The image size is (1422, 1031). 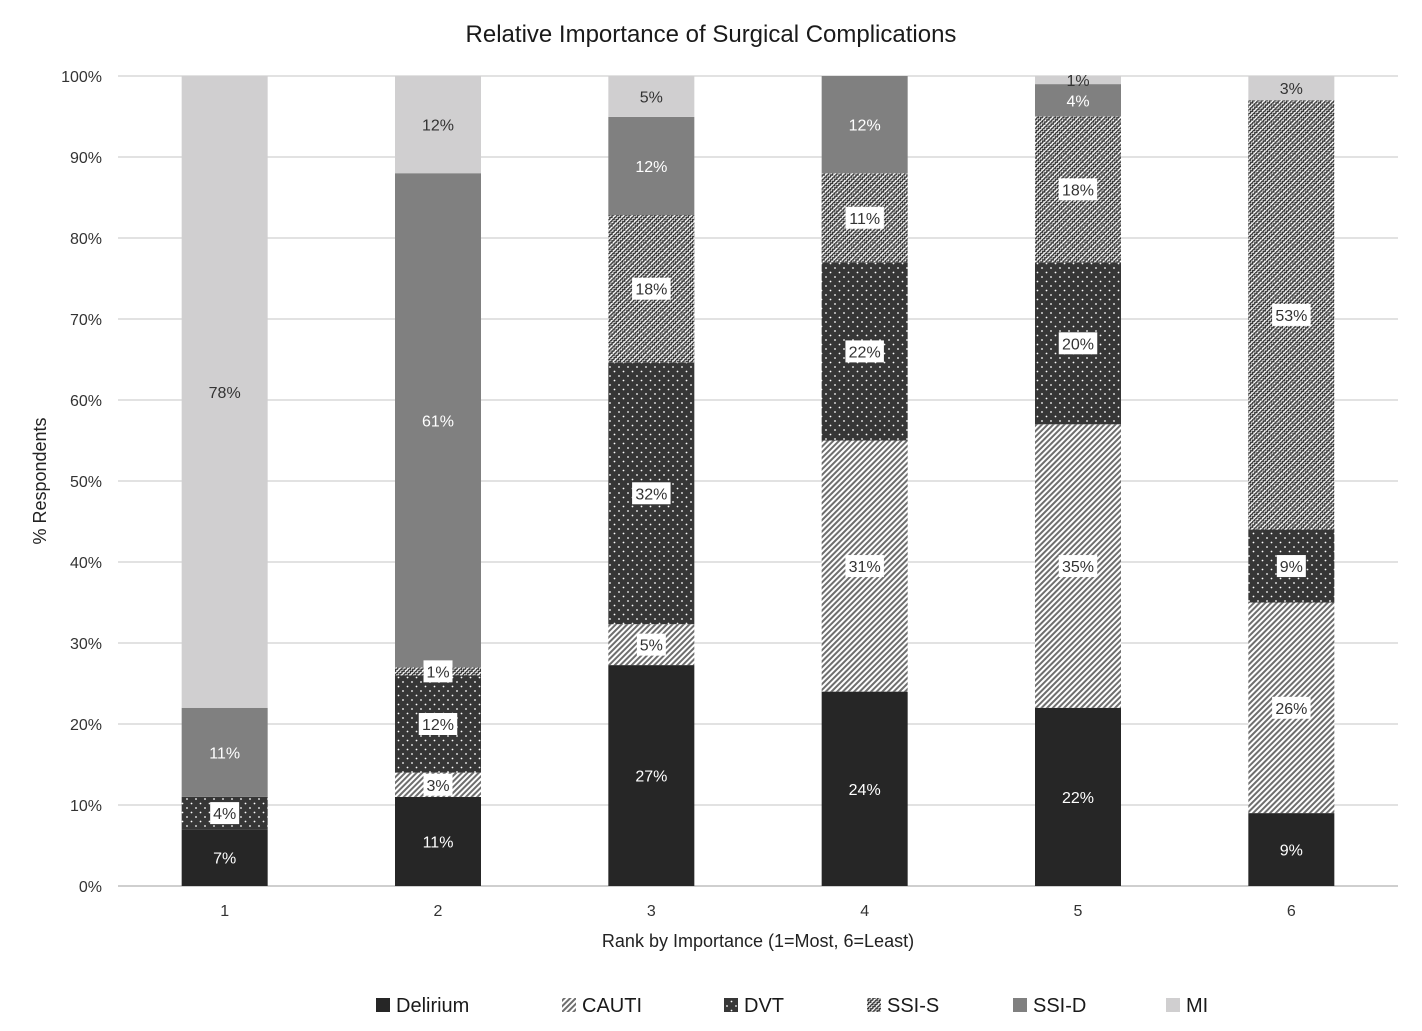 I want to click on data-label-text: 7%, so click(x=224, y=859).